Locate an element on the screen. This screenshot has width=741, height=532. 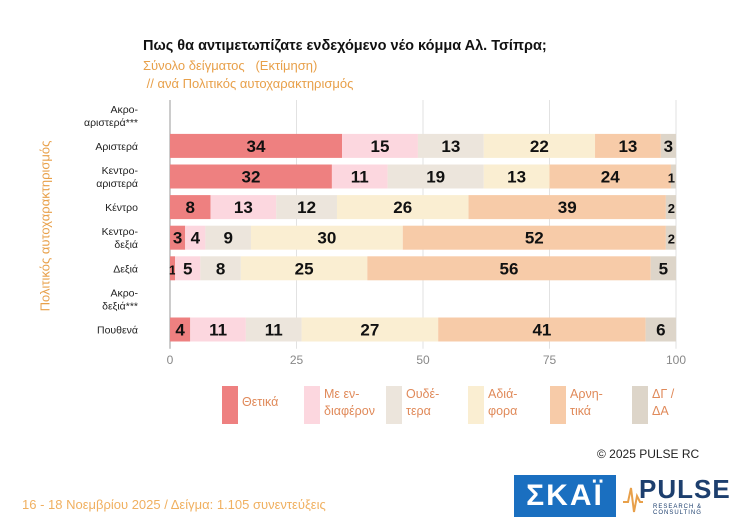
data-label: 19 is located at coordinates (435, 177).